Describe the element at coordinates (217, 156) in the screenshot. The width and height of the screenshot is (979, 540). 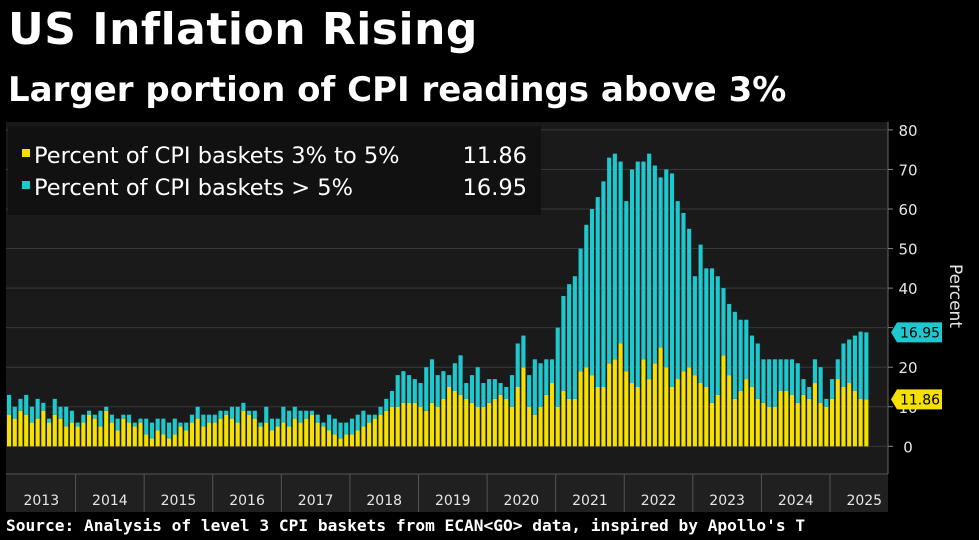
I see `legend-label-3-to-5: Percent of CPI baskets 3% to 5%` at that location.